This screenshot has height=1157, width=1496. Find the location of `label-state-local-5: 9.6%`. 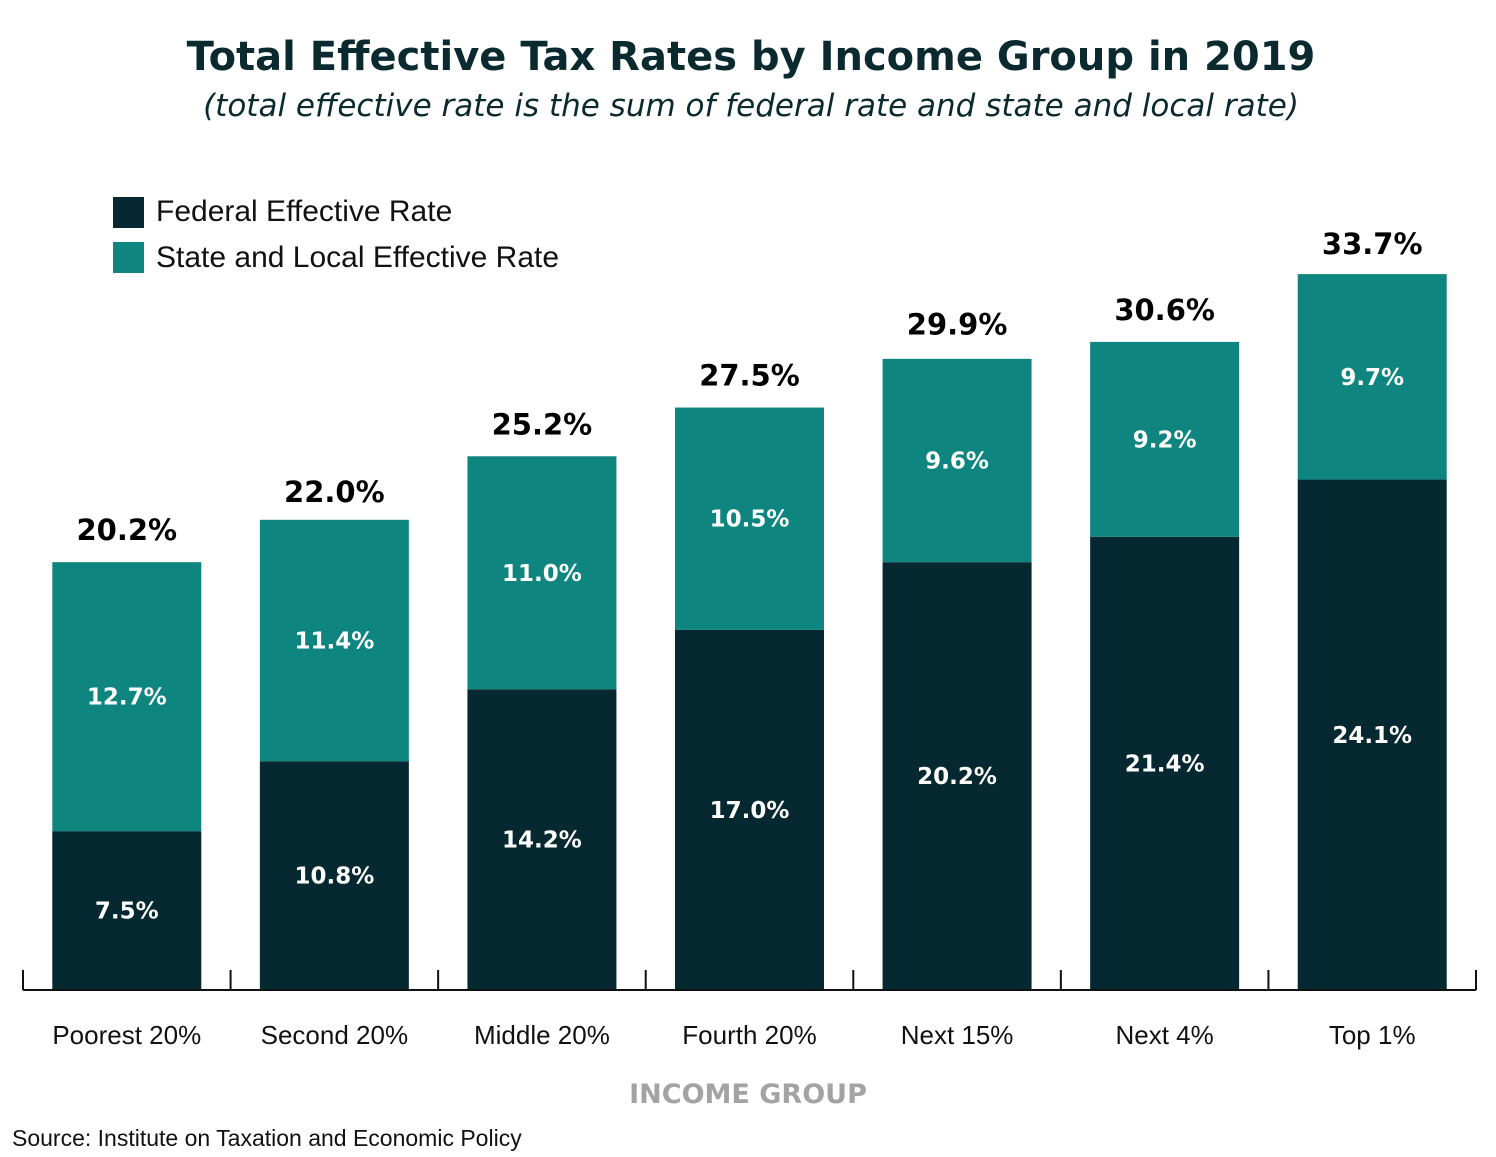

label-state-local-5: 9.6% is located at coordinates (957, 462).